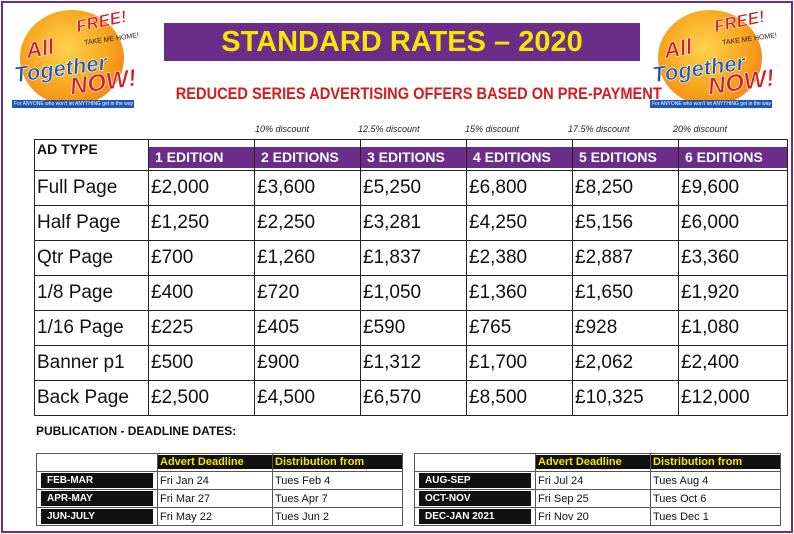 This screenshot has width=794, height=534. Describe the element at coordinates (715, 516) in the screenshot. I see `distribution-cell: Tues Dec 1` at that location.